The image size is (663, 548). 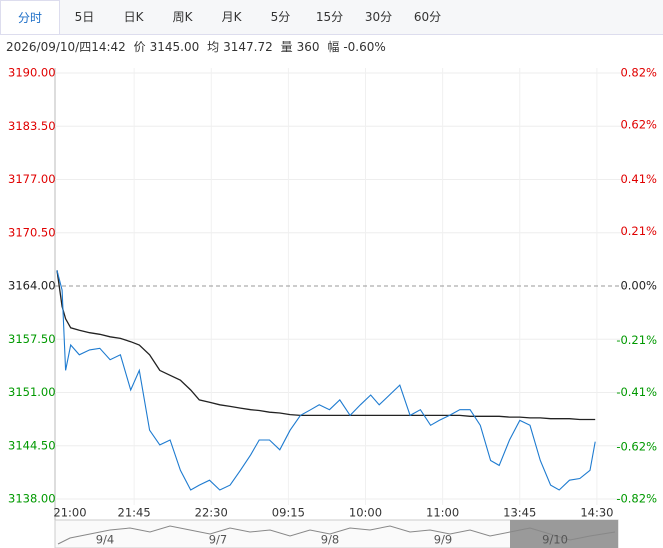 What do you see at coordinates (638, 124) in the screenshot?
I see `y2-tick-label: 0.62%` at bounding box center [638, 124].